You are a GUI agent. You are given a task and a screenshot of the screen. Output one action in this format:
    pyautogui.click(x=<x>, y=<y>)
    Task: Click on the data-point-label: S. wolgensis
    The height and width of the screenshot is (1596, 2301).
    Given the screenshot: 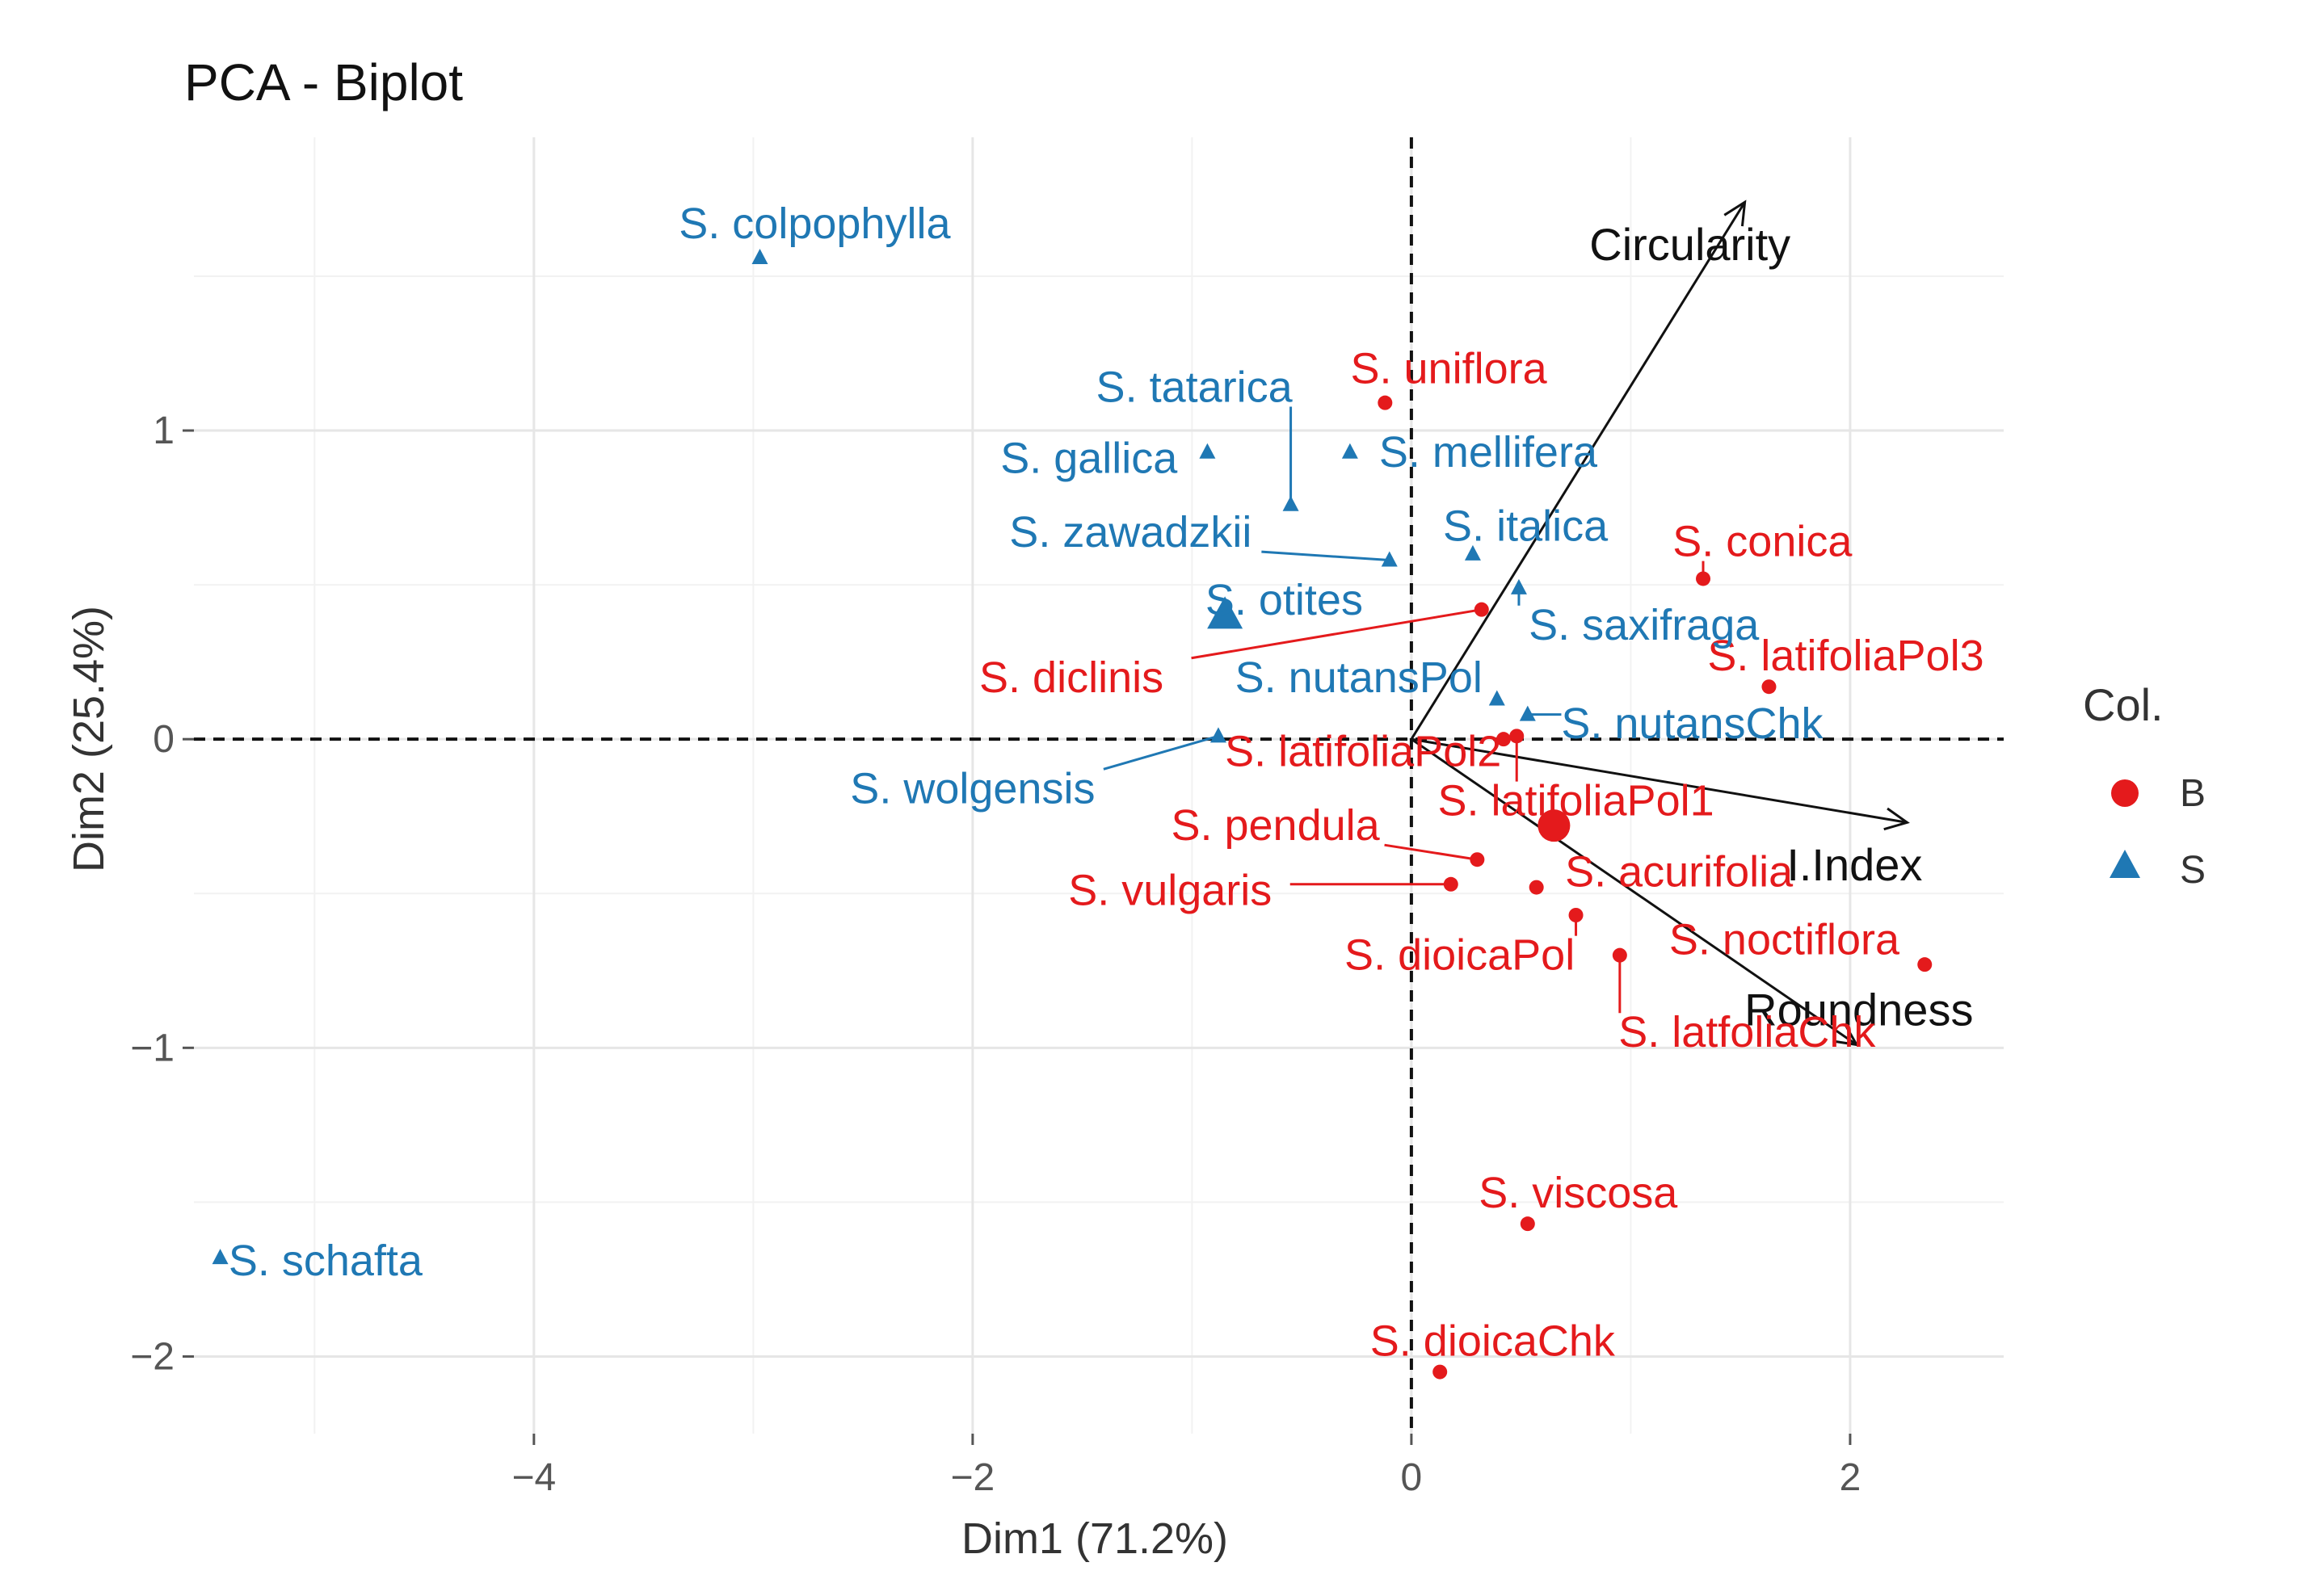 What is the action you would take?
    pyautogui.click(x=972, y=789)
    